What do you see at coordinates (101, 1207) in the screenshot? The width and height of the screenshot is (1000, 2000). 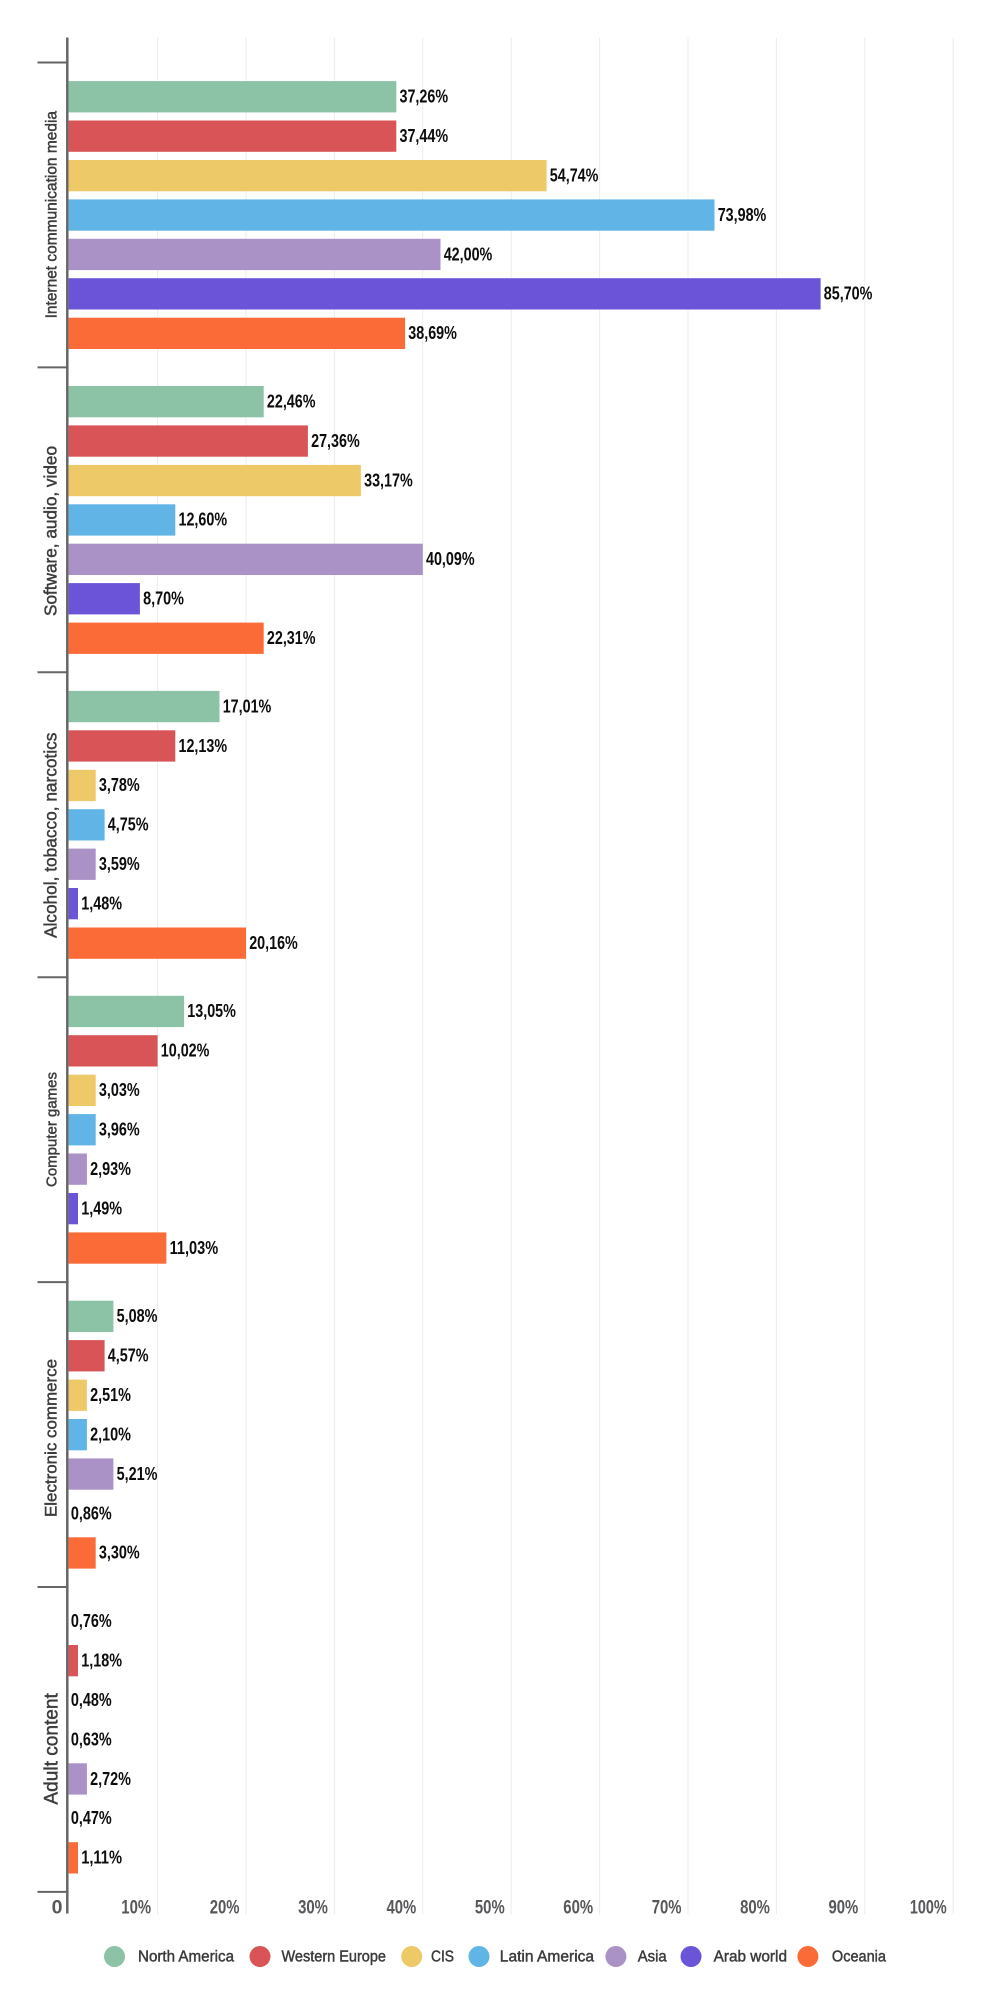 I see `svg-text: 1,49%` at bounding box center [101, 1207].